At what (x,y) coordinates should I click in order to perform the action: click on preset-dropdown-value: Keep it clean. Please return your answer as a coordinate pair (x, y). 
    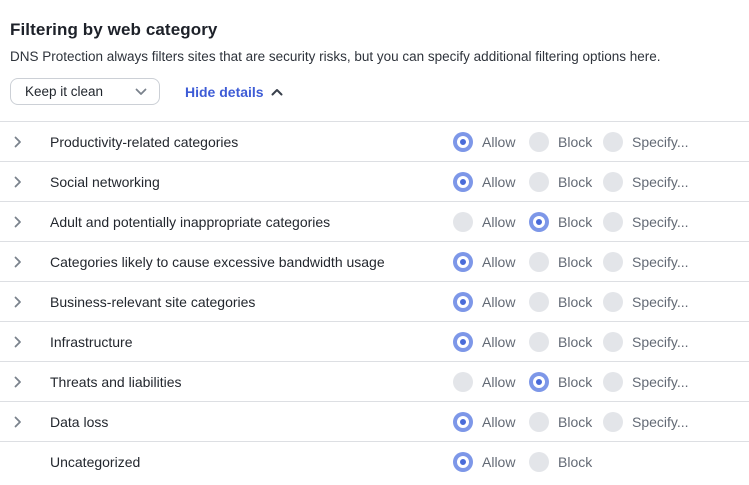
    Looking at the image, I should click on (64, 91).